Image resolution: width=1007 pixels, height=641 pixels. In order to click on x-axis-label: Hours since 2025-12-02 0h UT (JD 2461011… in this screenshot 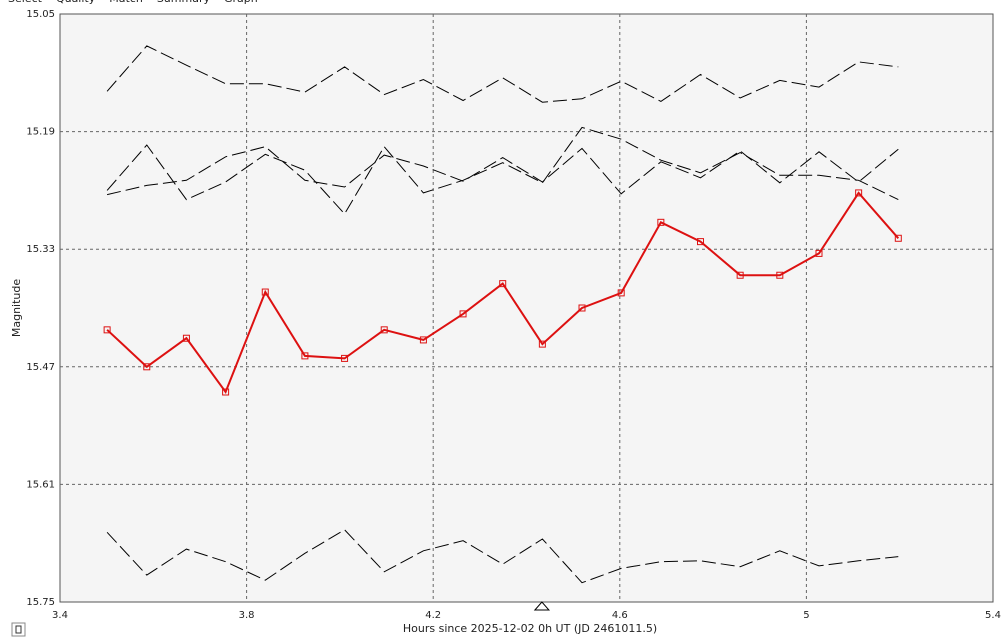, I will do `click(530, 628)`.